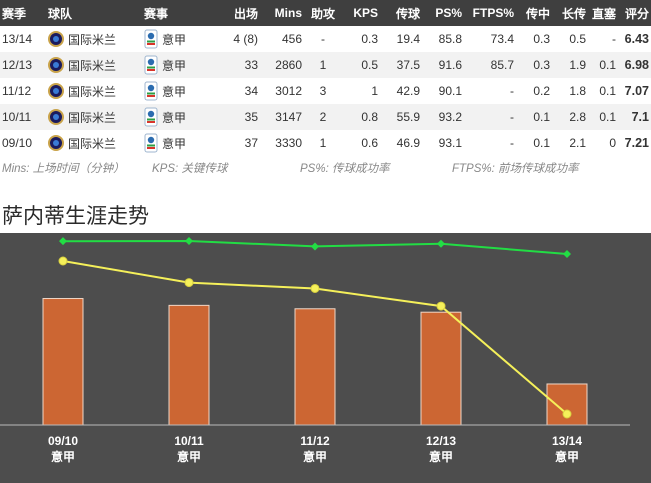 The width and height of the screenshot is (651, 483). Describe the element at coordinates (23, 39) in the screenshot. I see `cell-season: 13/14` at that location.